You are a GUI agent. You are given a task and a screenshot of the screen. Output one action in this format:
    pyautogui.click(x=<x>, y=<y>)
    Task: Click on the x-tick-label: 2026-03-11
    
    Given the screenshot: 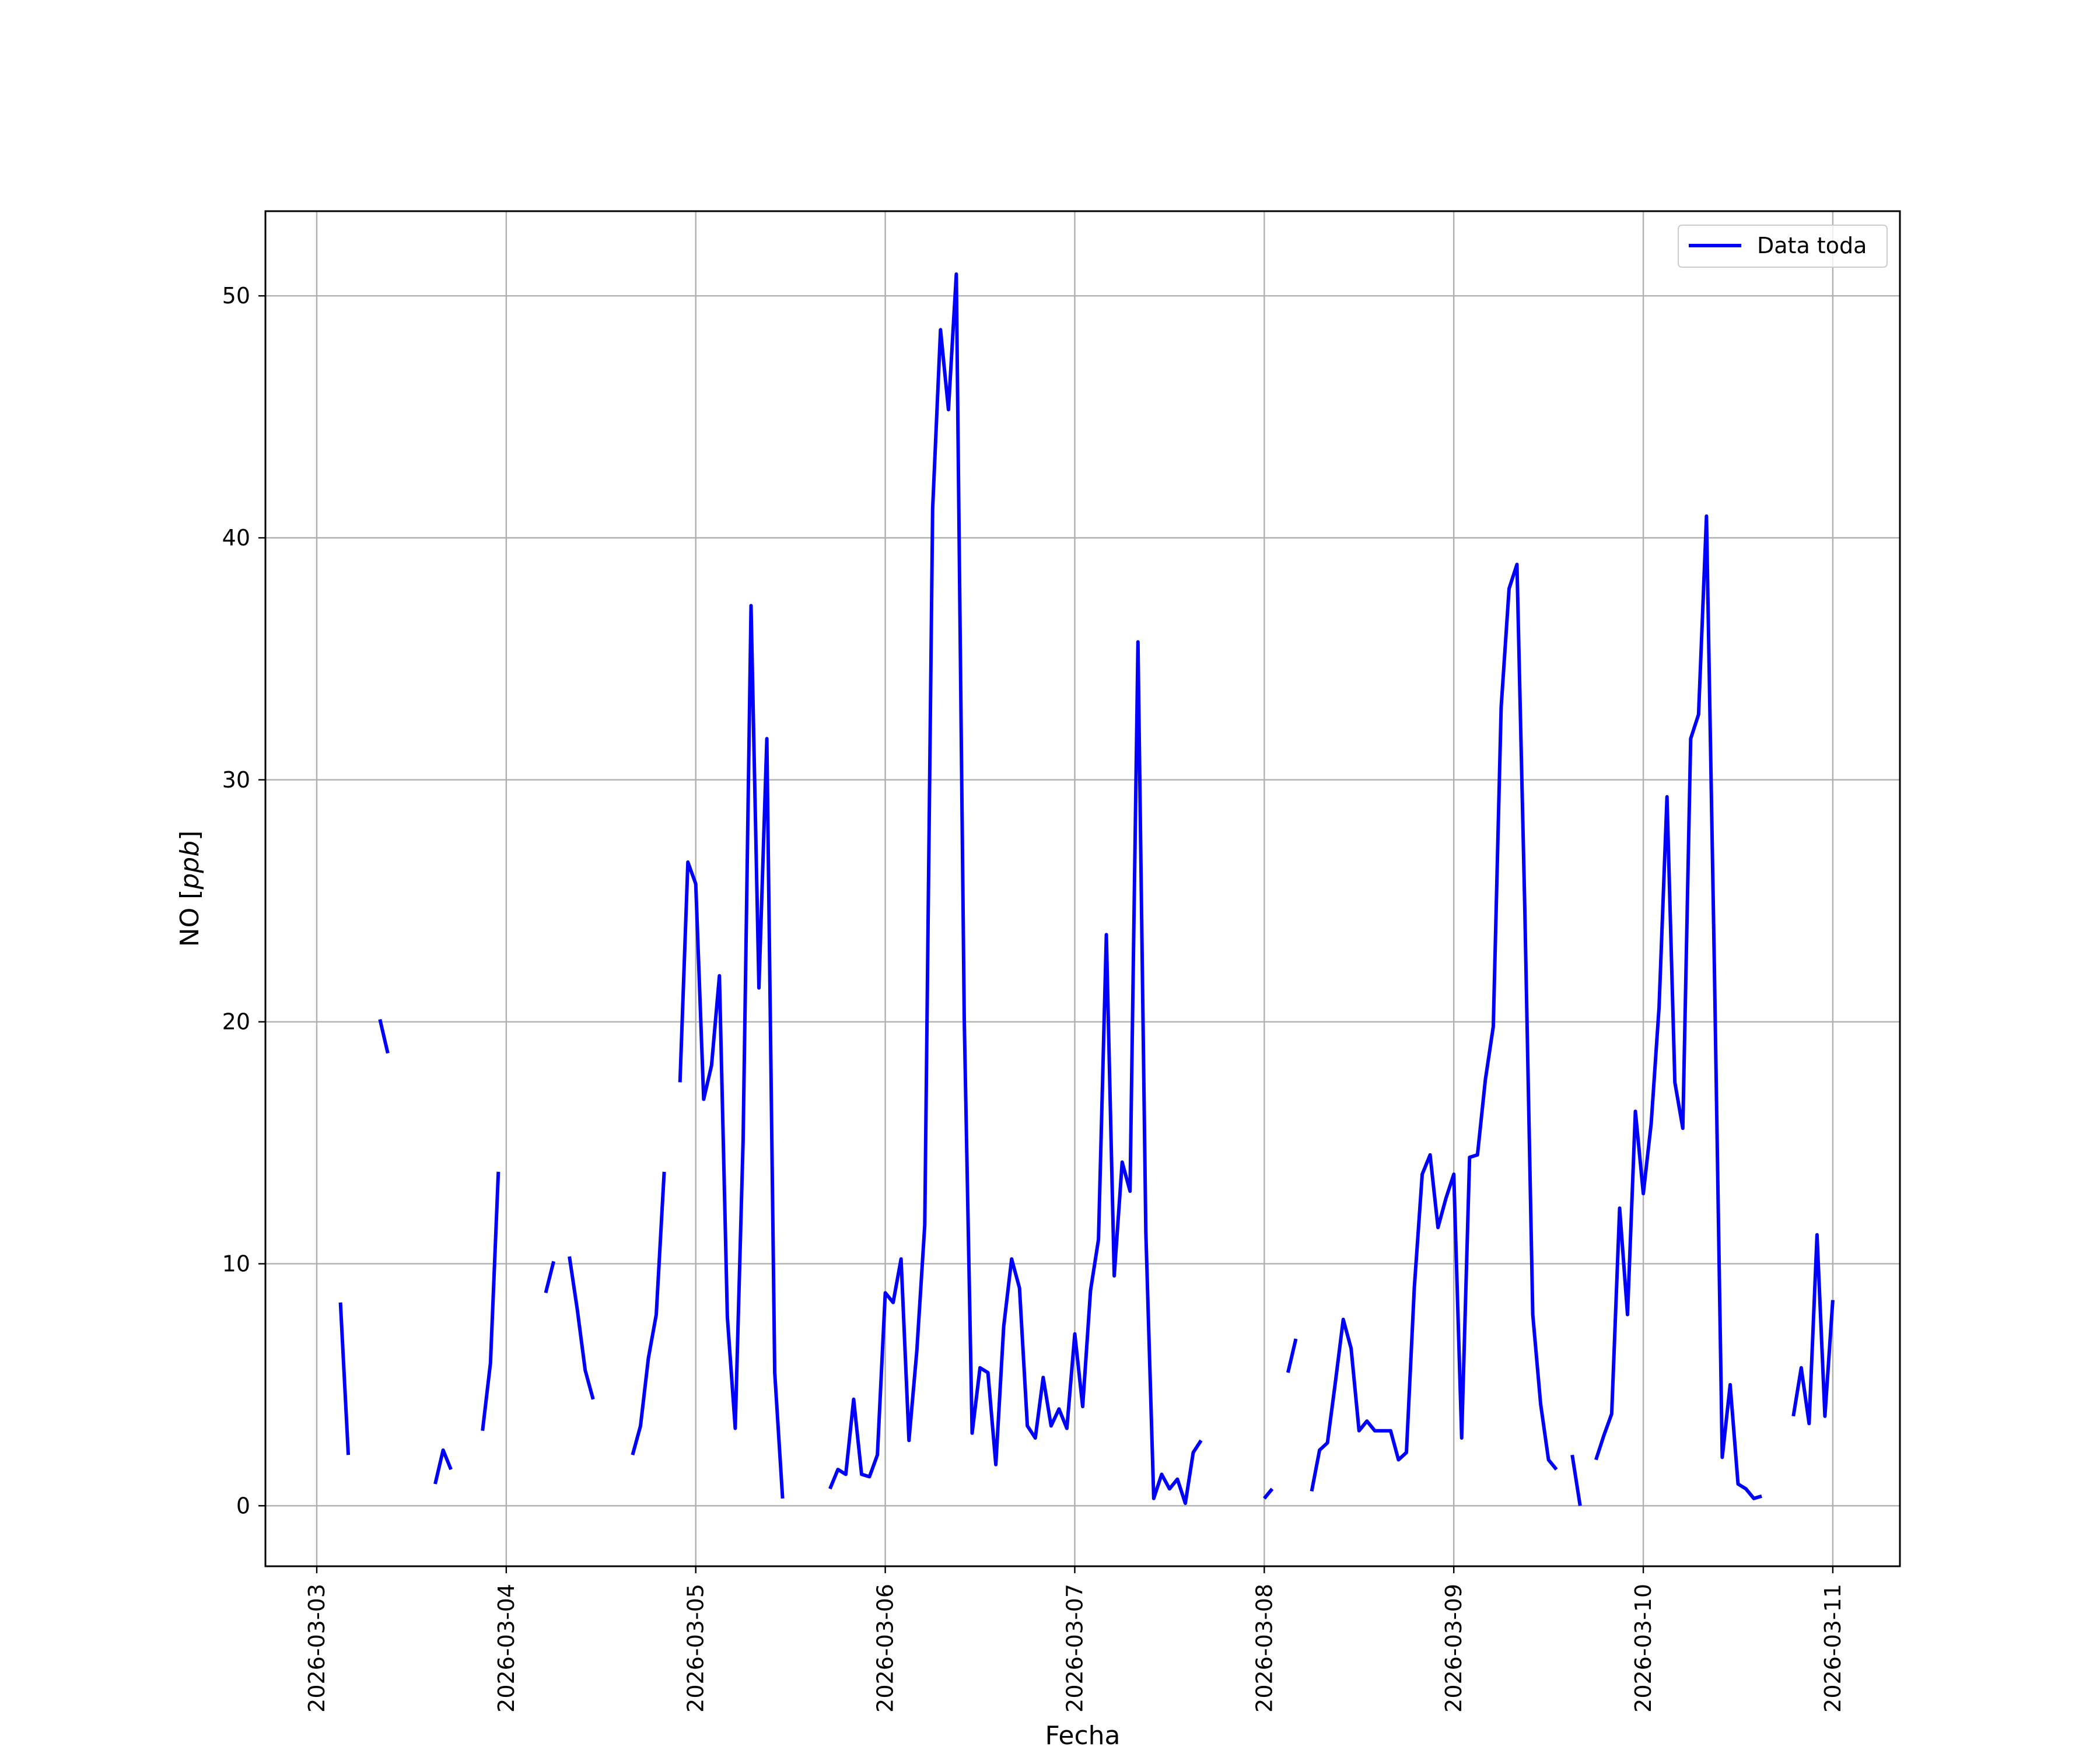 What is the action you would take?
    pyautogui.click(x=1833, y=1648)
    